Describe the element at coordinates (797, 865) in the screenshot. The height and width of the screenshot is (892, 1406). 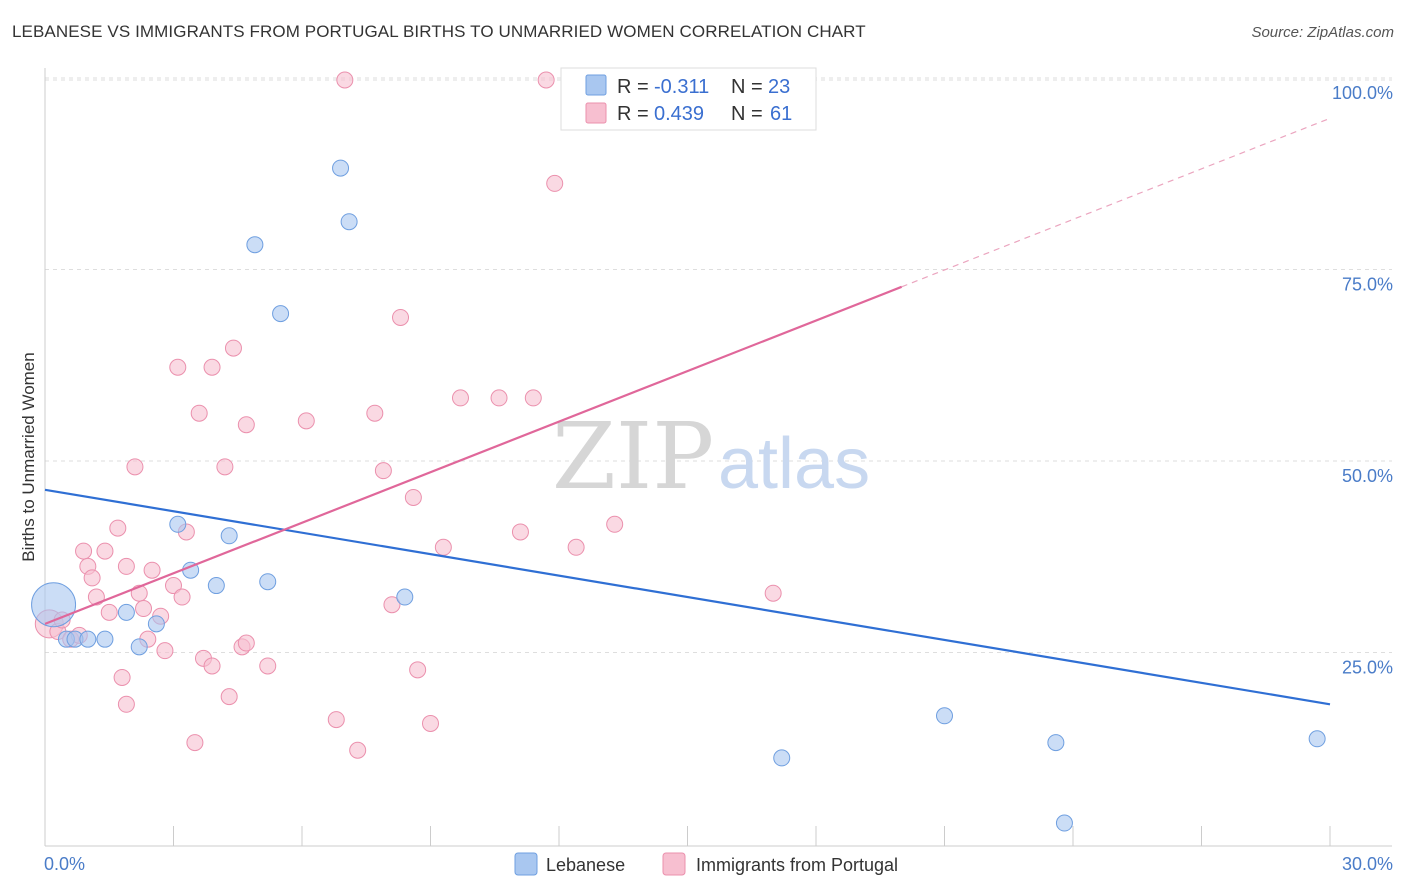
I see `legend-label-portugal: Immigrants from Portugal` at that location.